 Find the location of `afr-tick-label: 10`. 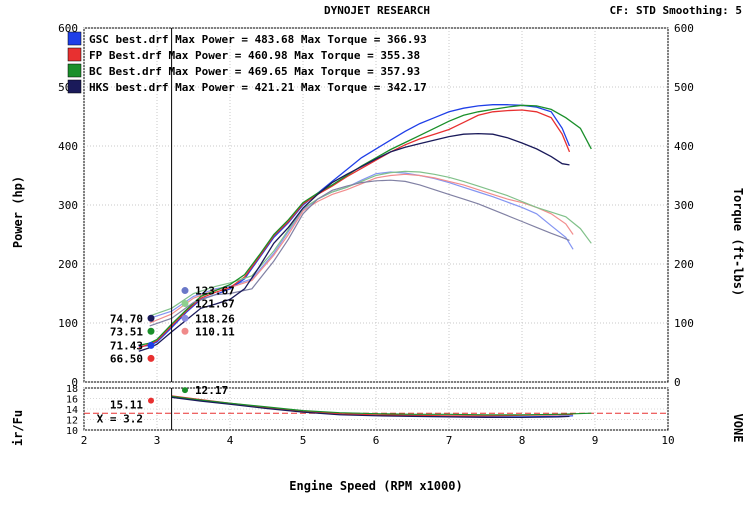

afr-tick-label: 10 is located at coordinates (72, 431).